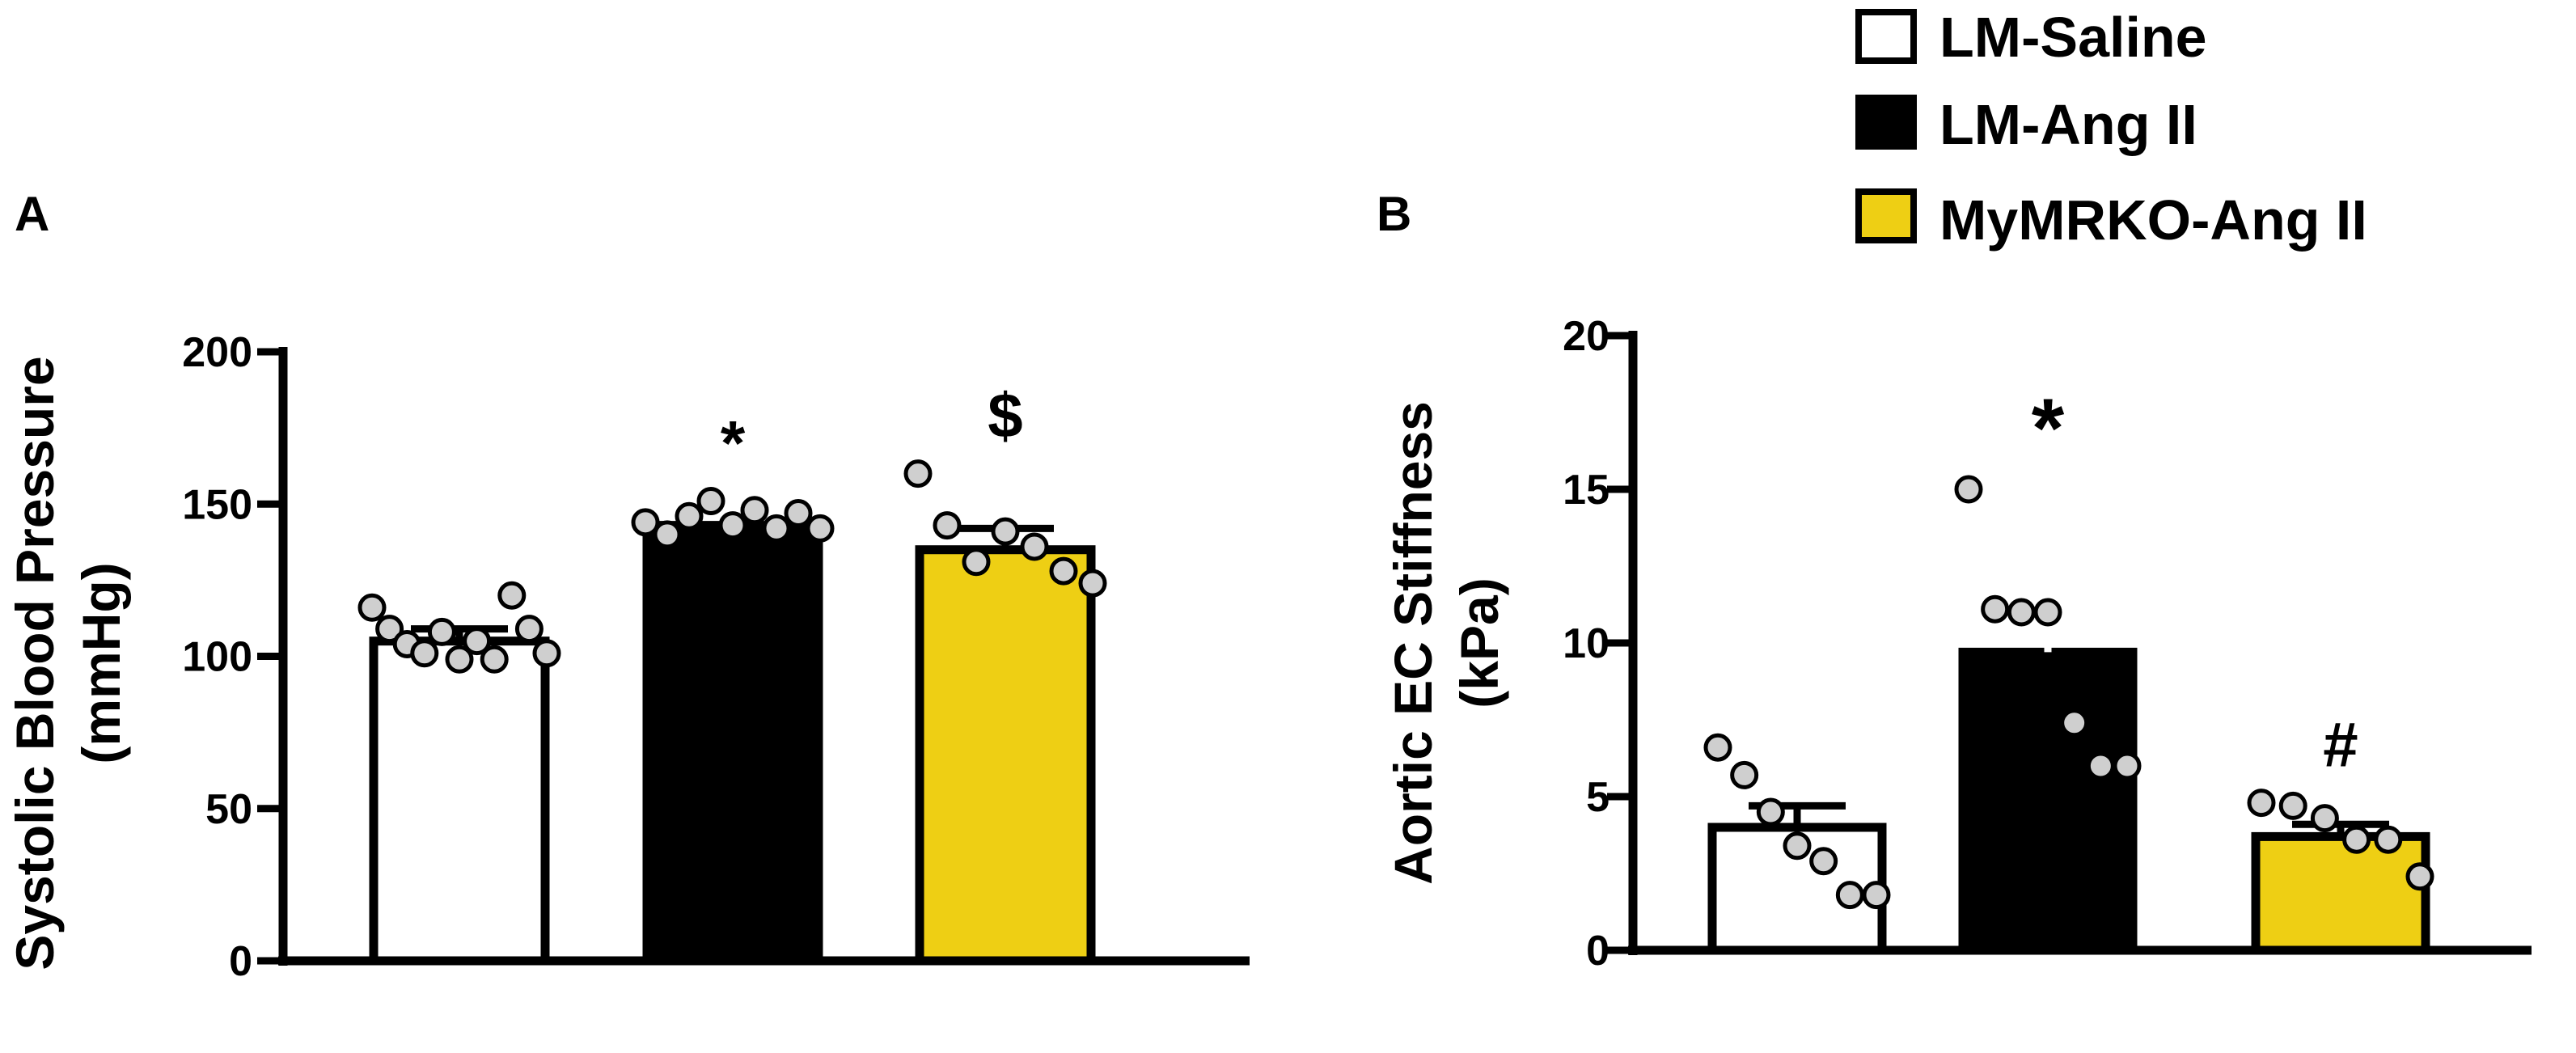  I want to click on panel-b-y-tick-label: 0, so click(1598, 951).